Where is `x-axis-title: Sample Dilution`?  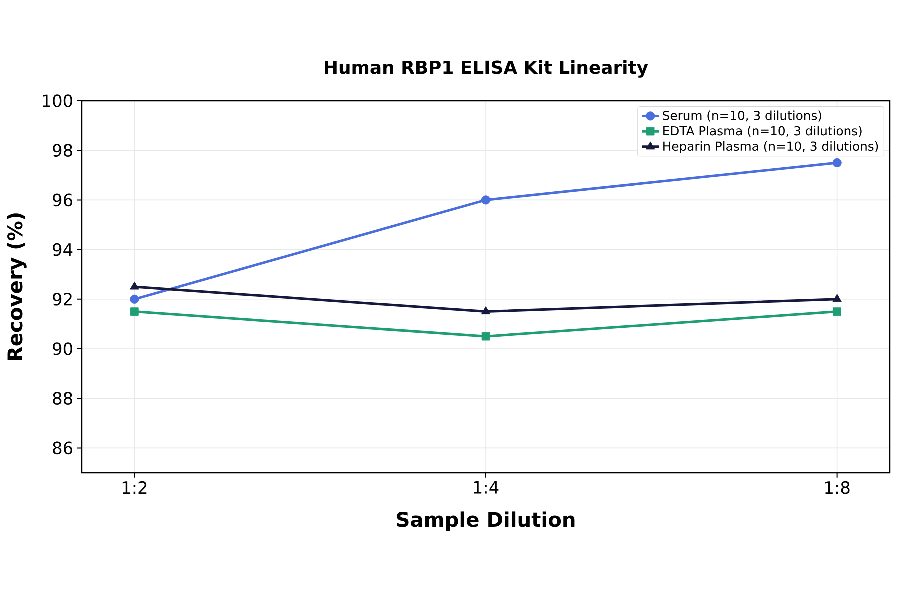 x-axis-title: Sample Dilution is located at coordinates (486, 522).